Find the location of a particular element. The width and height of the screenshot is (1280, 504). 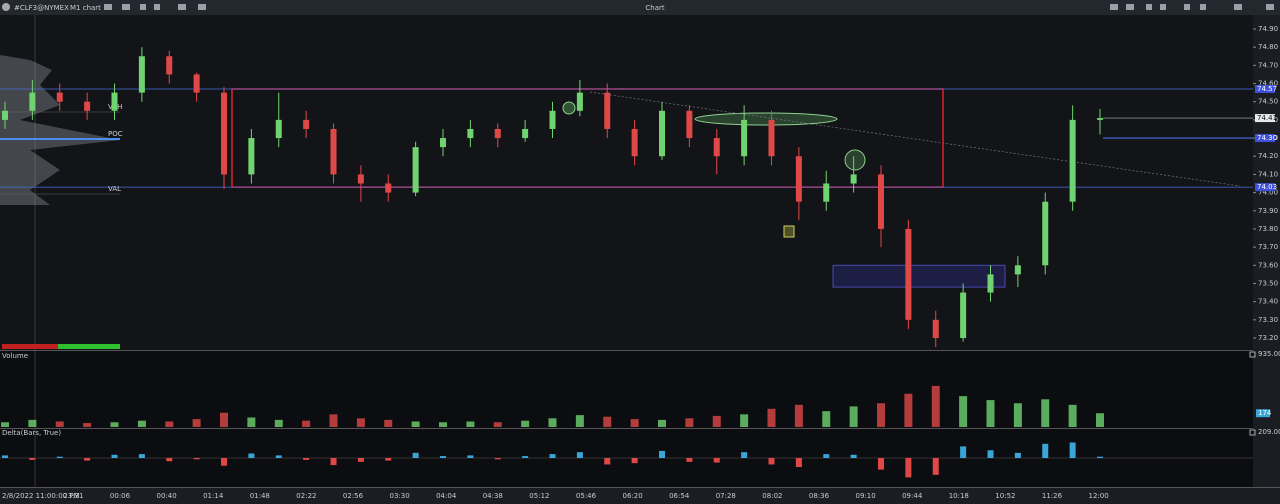

toolbar-icons is located at coordinates (689, 7).